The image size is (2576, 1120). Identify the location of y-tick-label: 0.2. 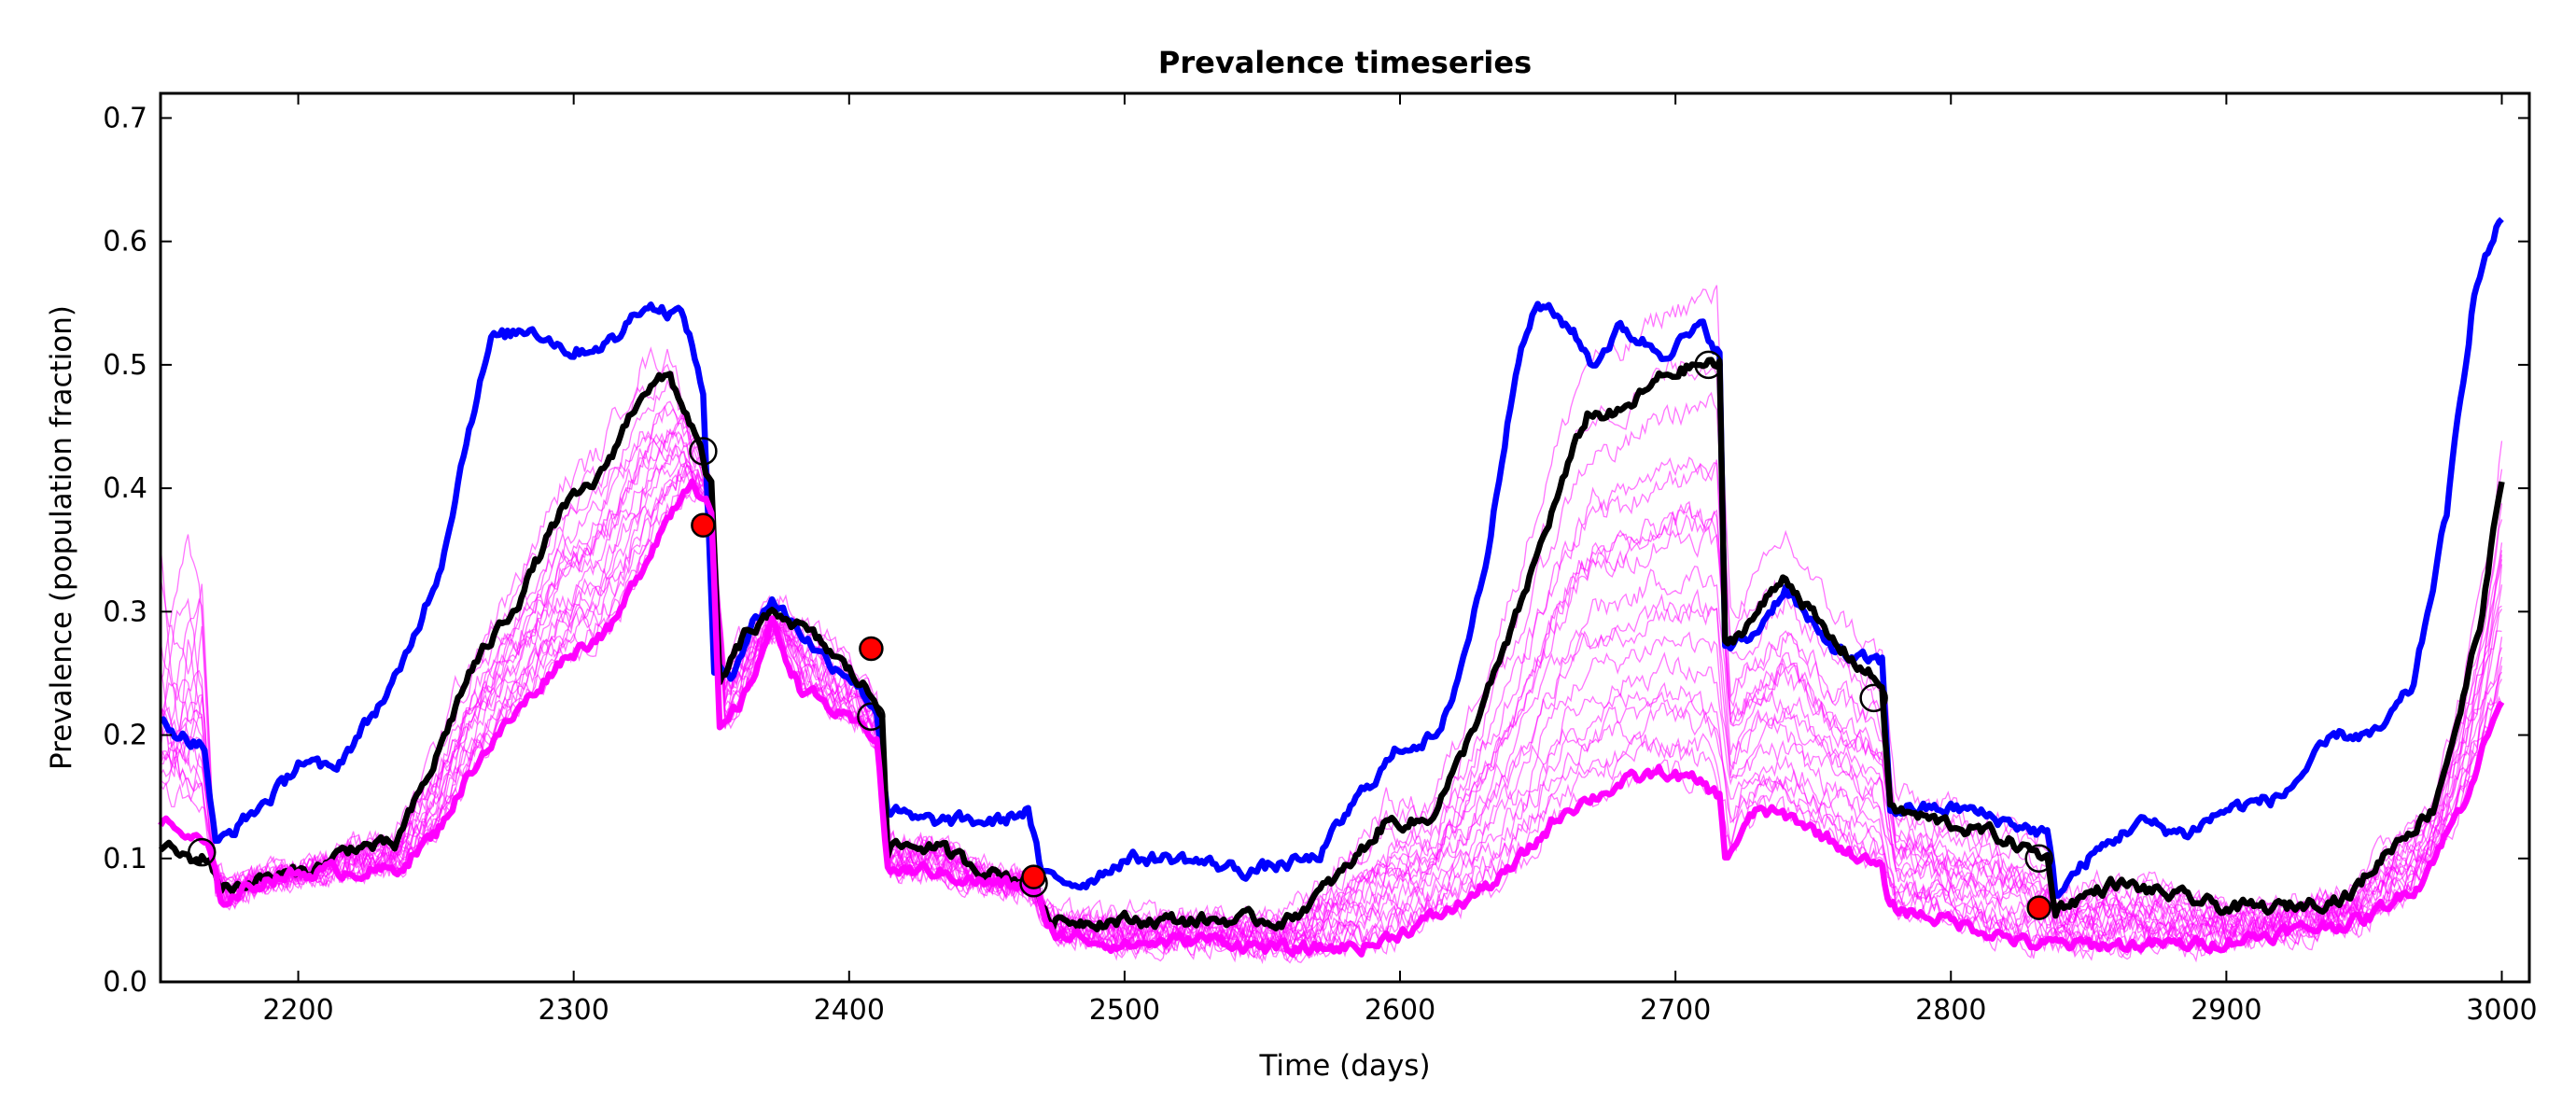
(125, 736).